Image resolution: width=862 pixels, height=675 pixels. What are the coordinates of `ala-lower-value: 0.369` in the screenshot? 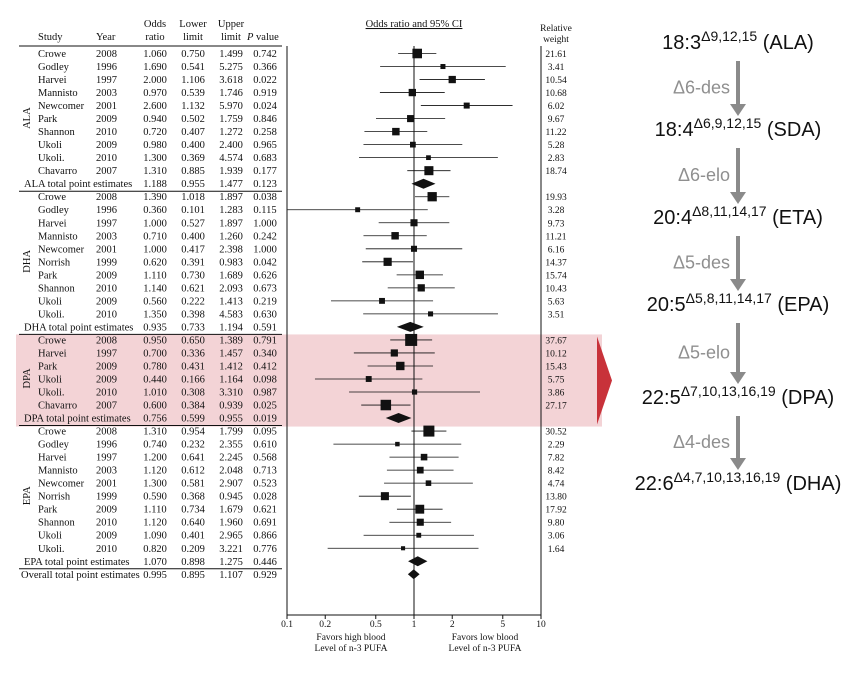 It's located at (193, 158).